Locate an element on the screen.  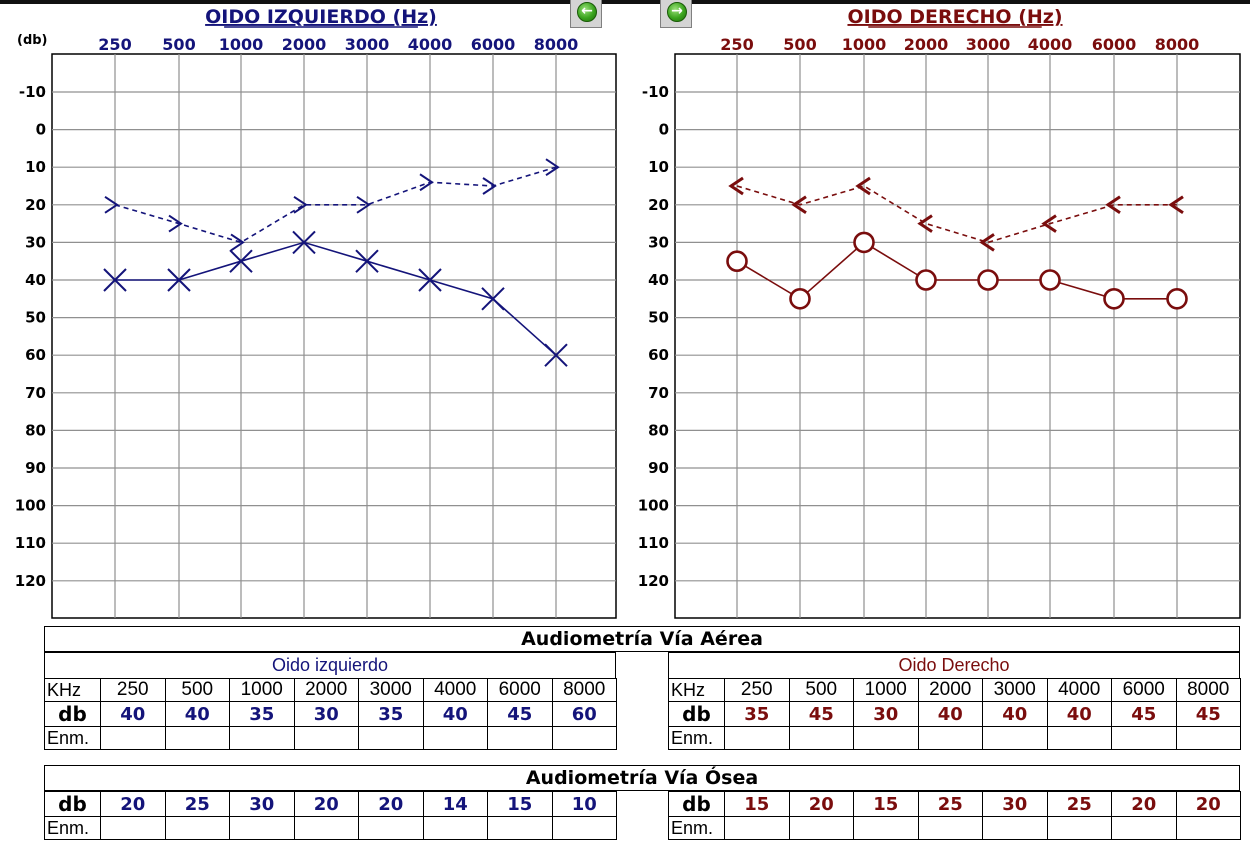
freq-cell: 3000 is located at coordinates (391, 690).